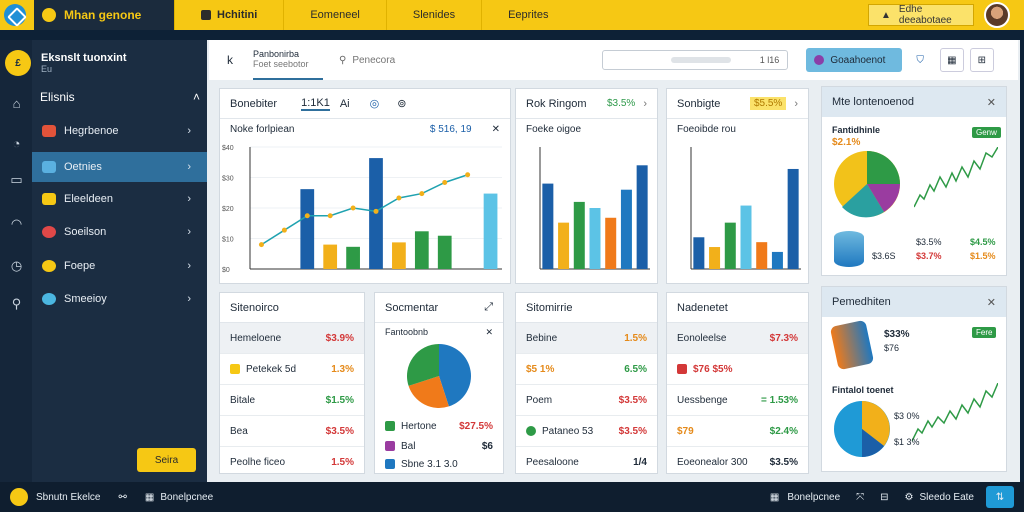 This screenshot has height=512, width=1024. What do you see at coordinates (16, 179) in the screenshot?
I see `briefcase-icon: ▭` at bounding box center [16, 179].